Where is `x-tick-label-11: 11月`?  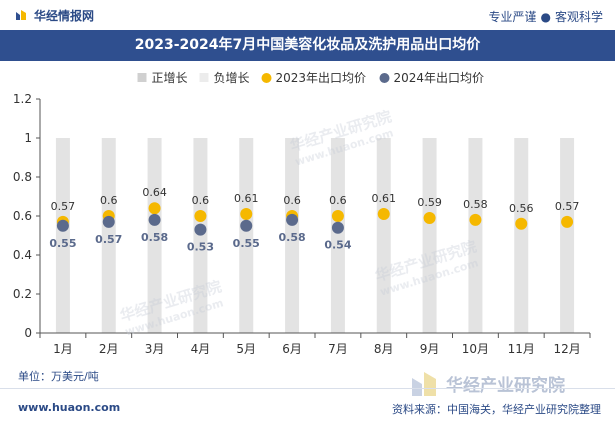
x-tick-label-11: 11月 is located at coordinates (521, 349).